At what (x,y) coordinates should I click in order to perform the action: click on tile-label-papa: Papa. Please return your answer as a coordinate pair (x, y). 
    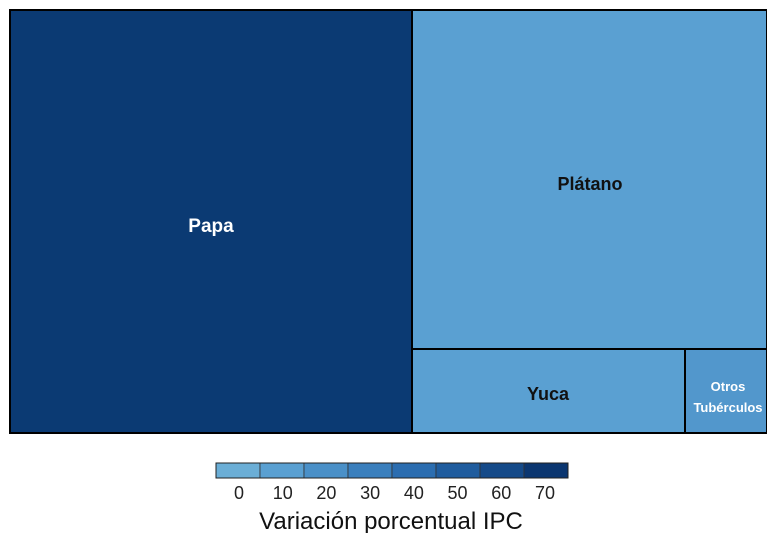
    Looking at the image, I should click on (211, 226).